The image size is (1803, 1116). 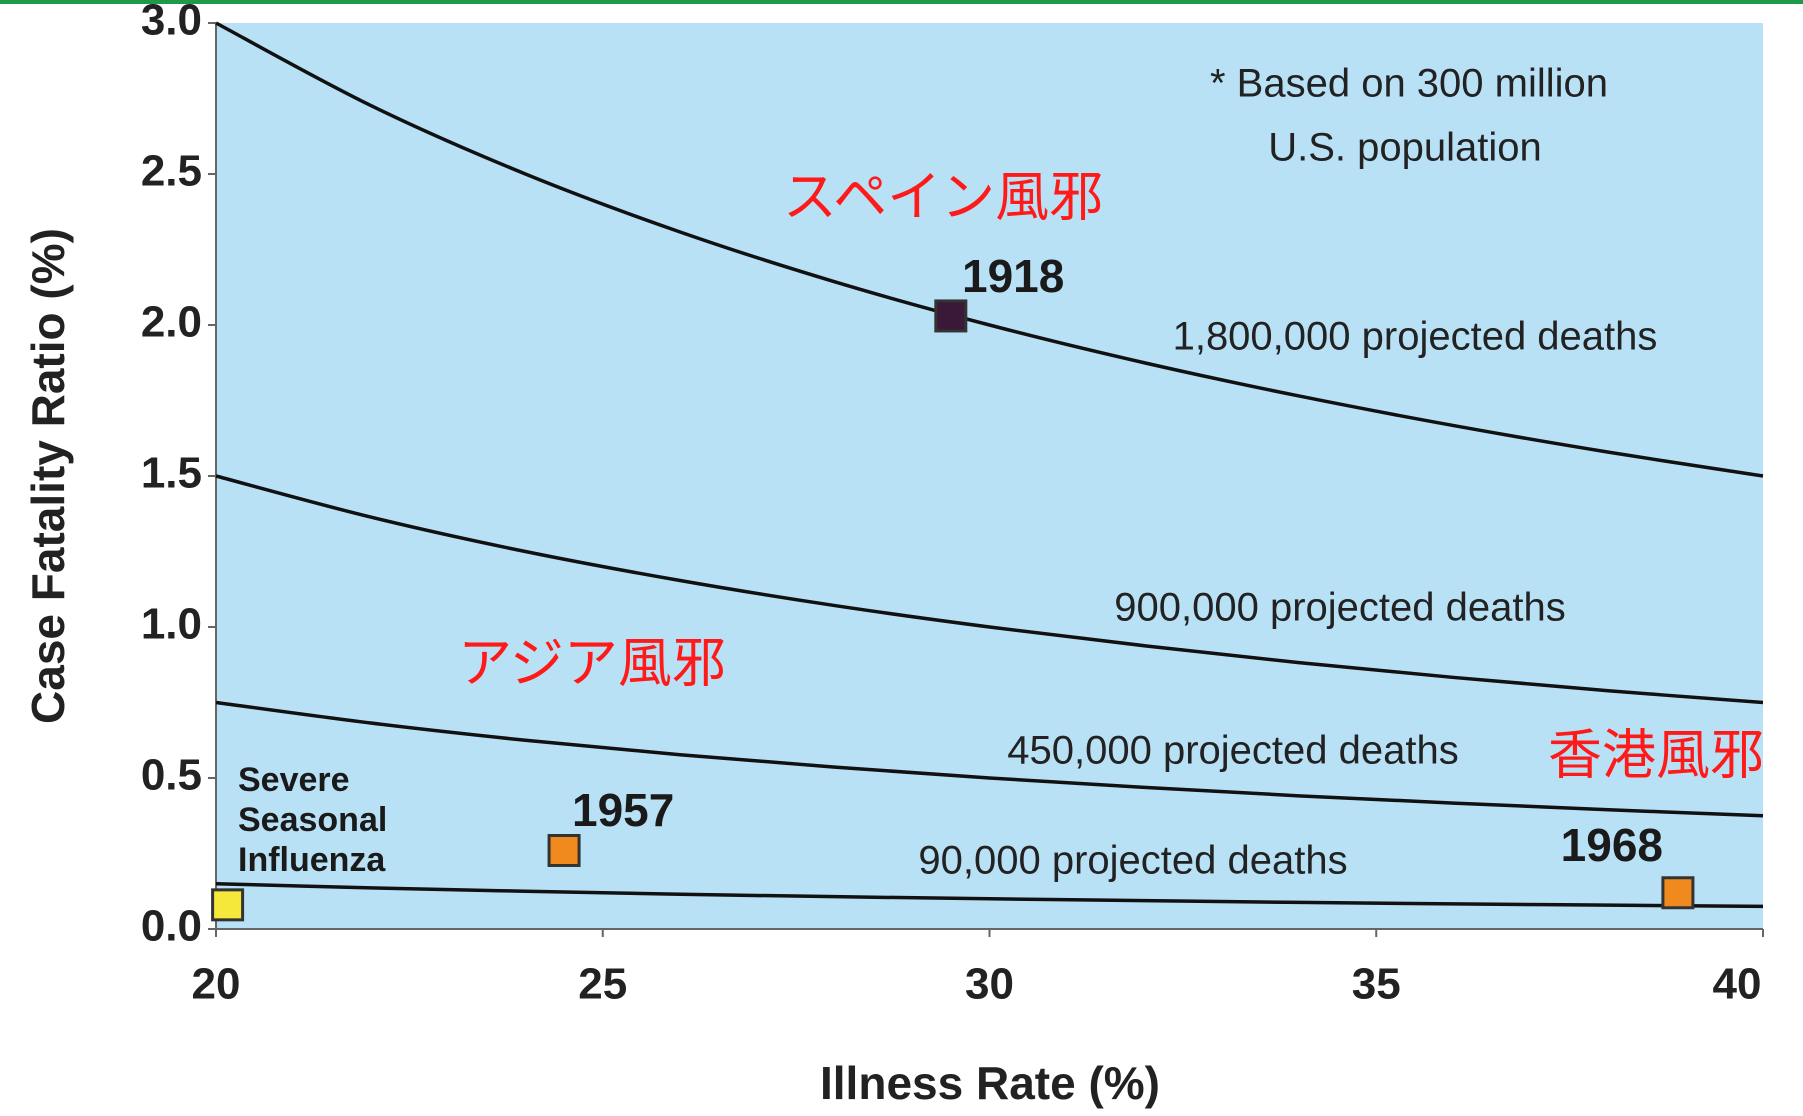 I want to click on curve-label: 900,000 projected deaths, so click(x=1339, y=608).